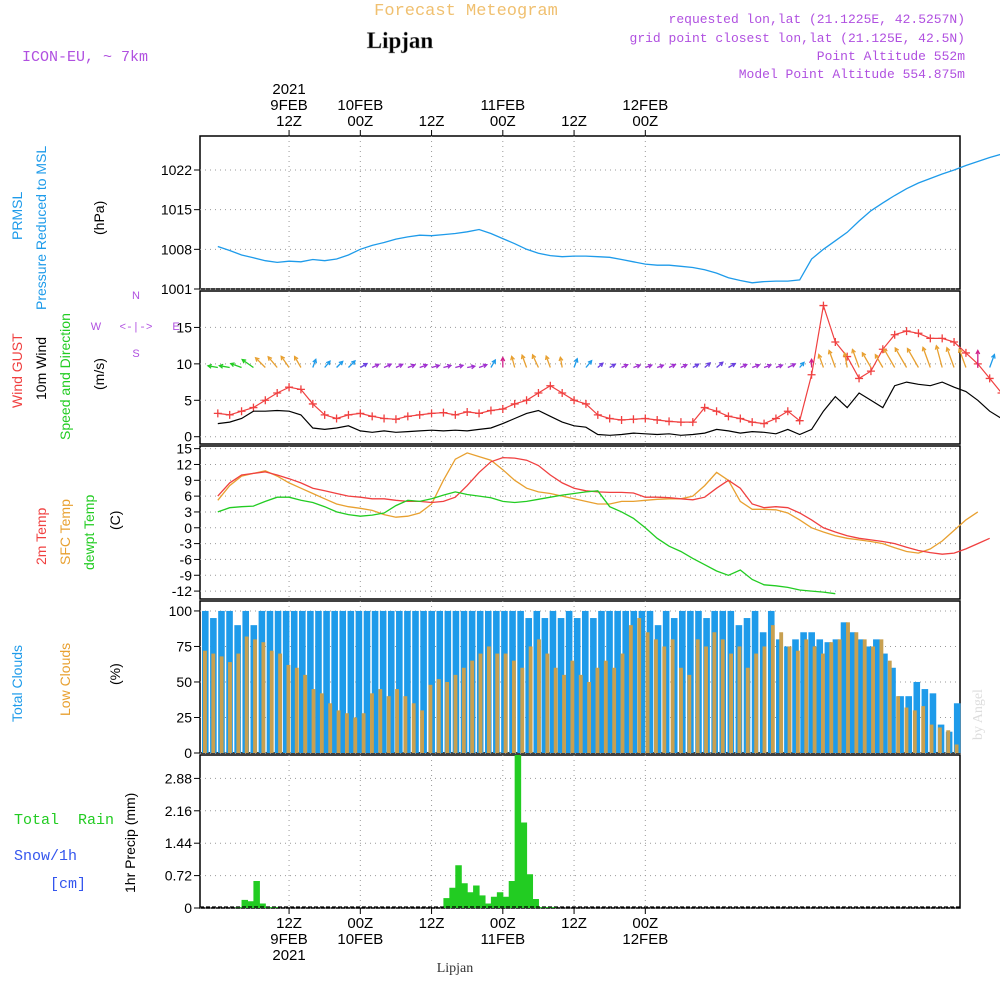 The height and width of the screenshot is (1000, 1000). What do you see at coordinates (184, 327) in the screenshot?
I see `y-tick-label: 15` at bounding box center [184, 327].